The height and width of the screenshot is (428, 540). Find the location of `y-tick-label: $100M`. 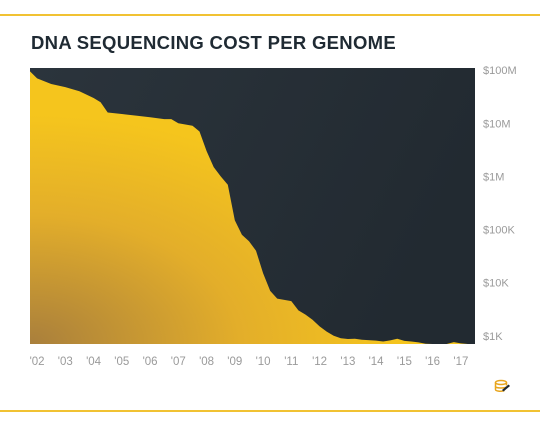

y-tick-label: $100M is located at coordinates (500, 71).